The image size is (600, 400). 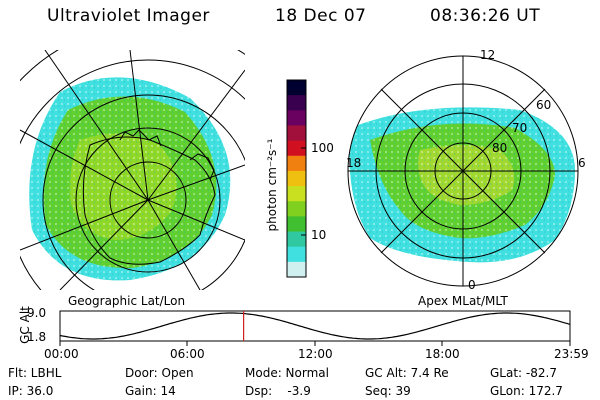 What do you see at coordinates (127, 301) in the screenshot?
I see `geo-panel-label: Geographic Lat/Lon` at bounding box center [127, 301].